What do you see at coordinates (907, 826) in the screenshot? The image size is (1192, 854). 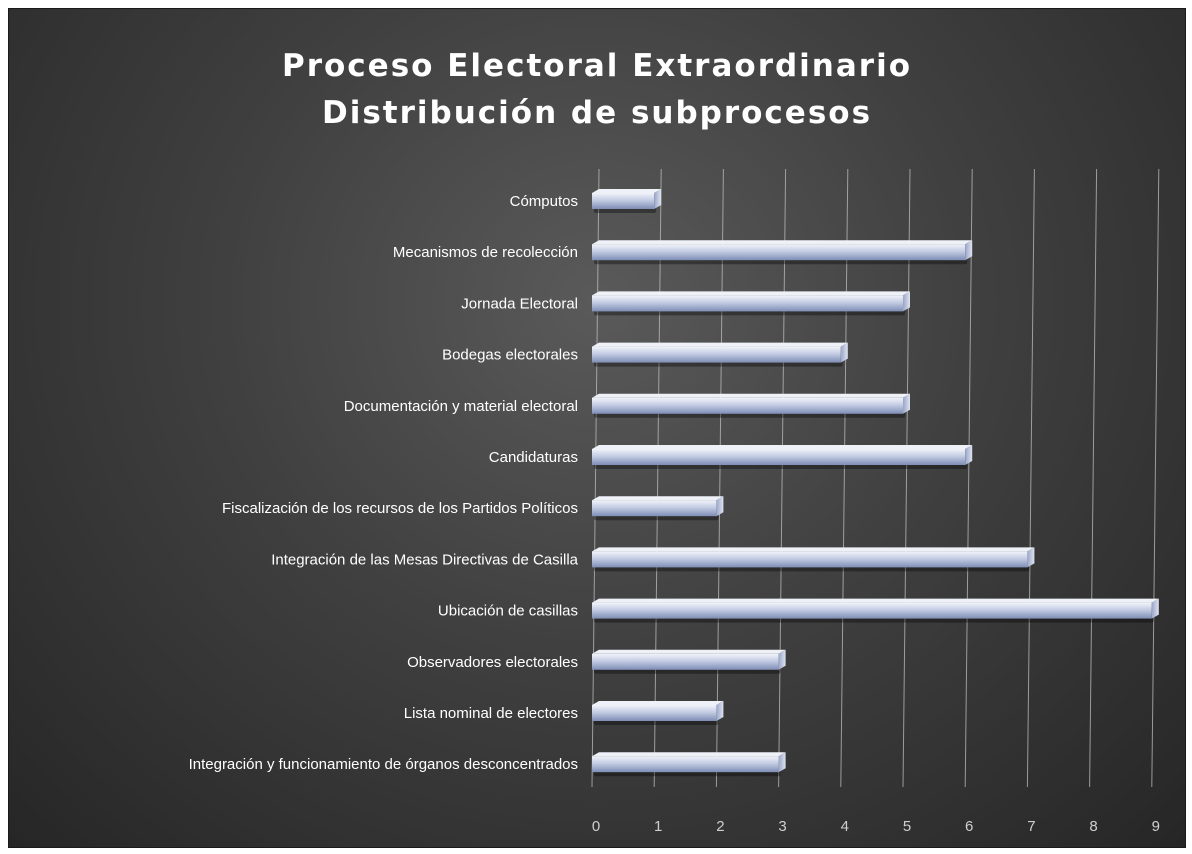 I see `x-tick-label: 5` at bounding box center [907, 826].